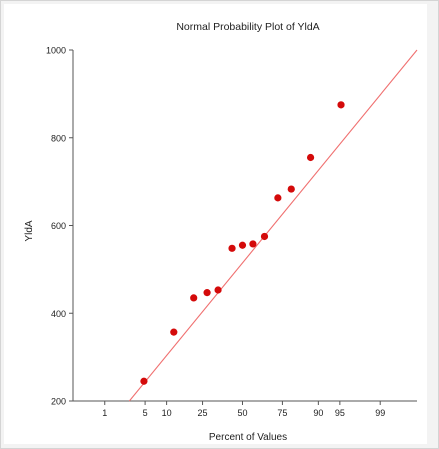  What do you see at coordinates (203, 413) in the screenshot?
I see `x-tick-label: 25` at bounding box center [203, 413].